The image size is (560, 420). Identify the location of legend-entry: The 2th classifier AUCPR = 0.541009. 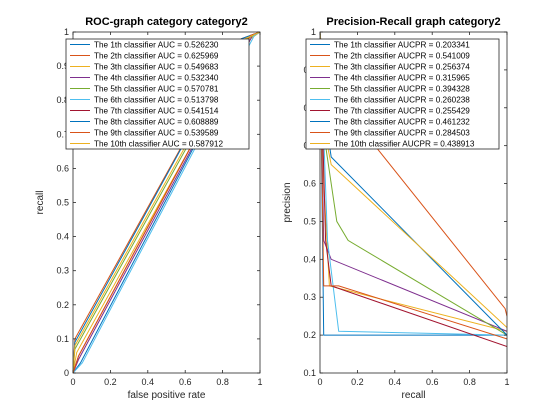
(402, 56).